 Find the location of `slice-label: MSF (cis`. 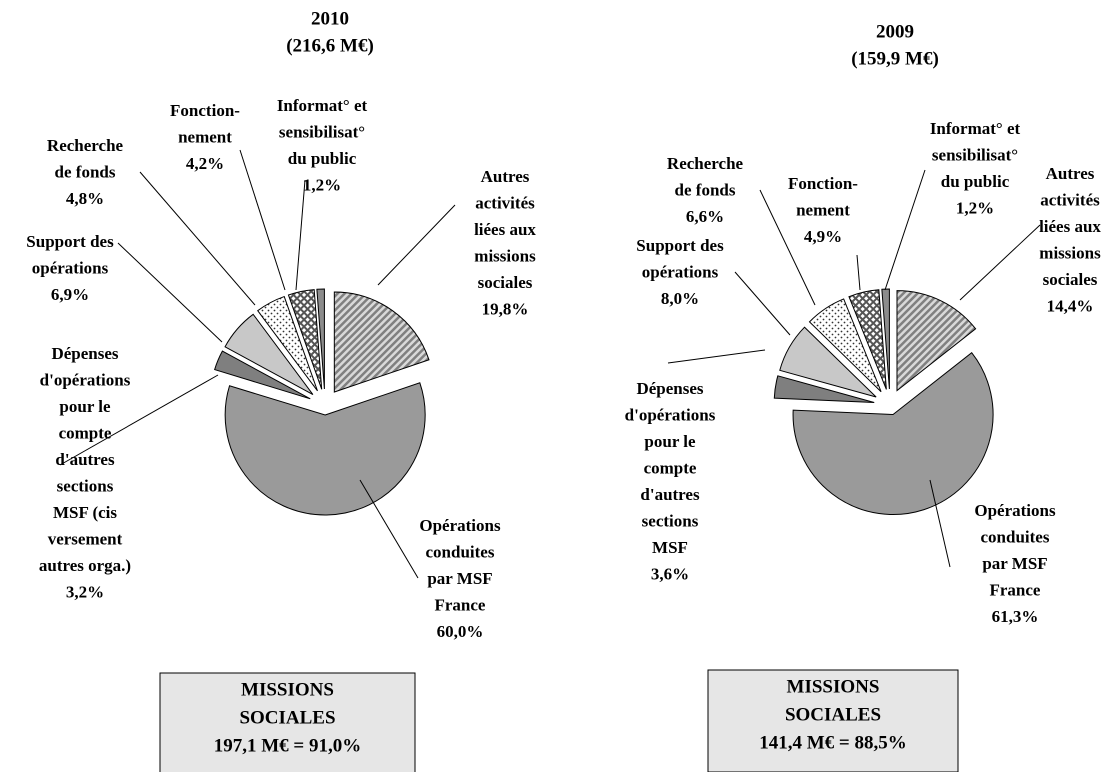

slice-label: MSF (cis is located at coordinates (85, 512).